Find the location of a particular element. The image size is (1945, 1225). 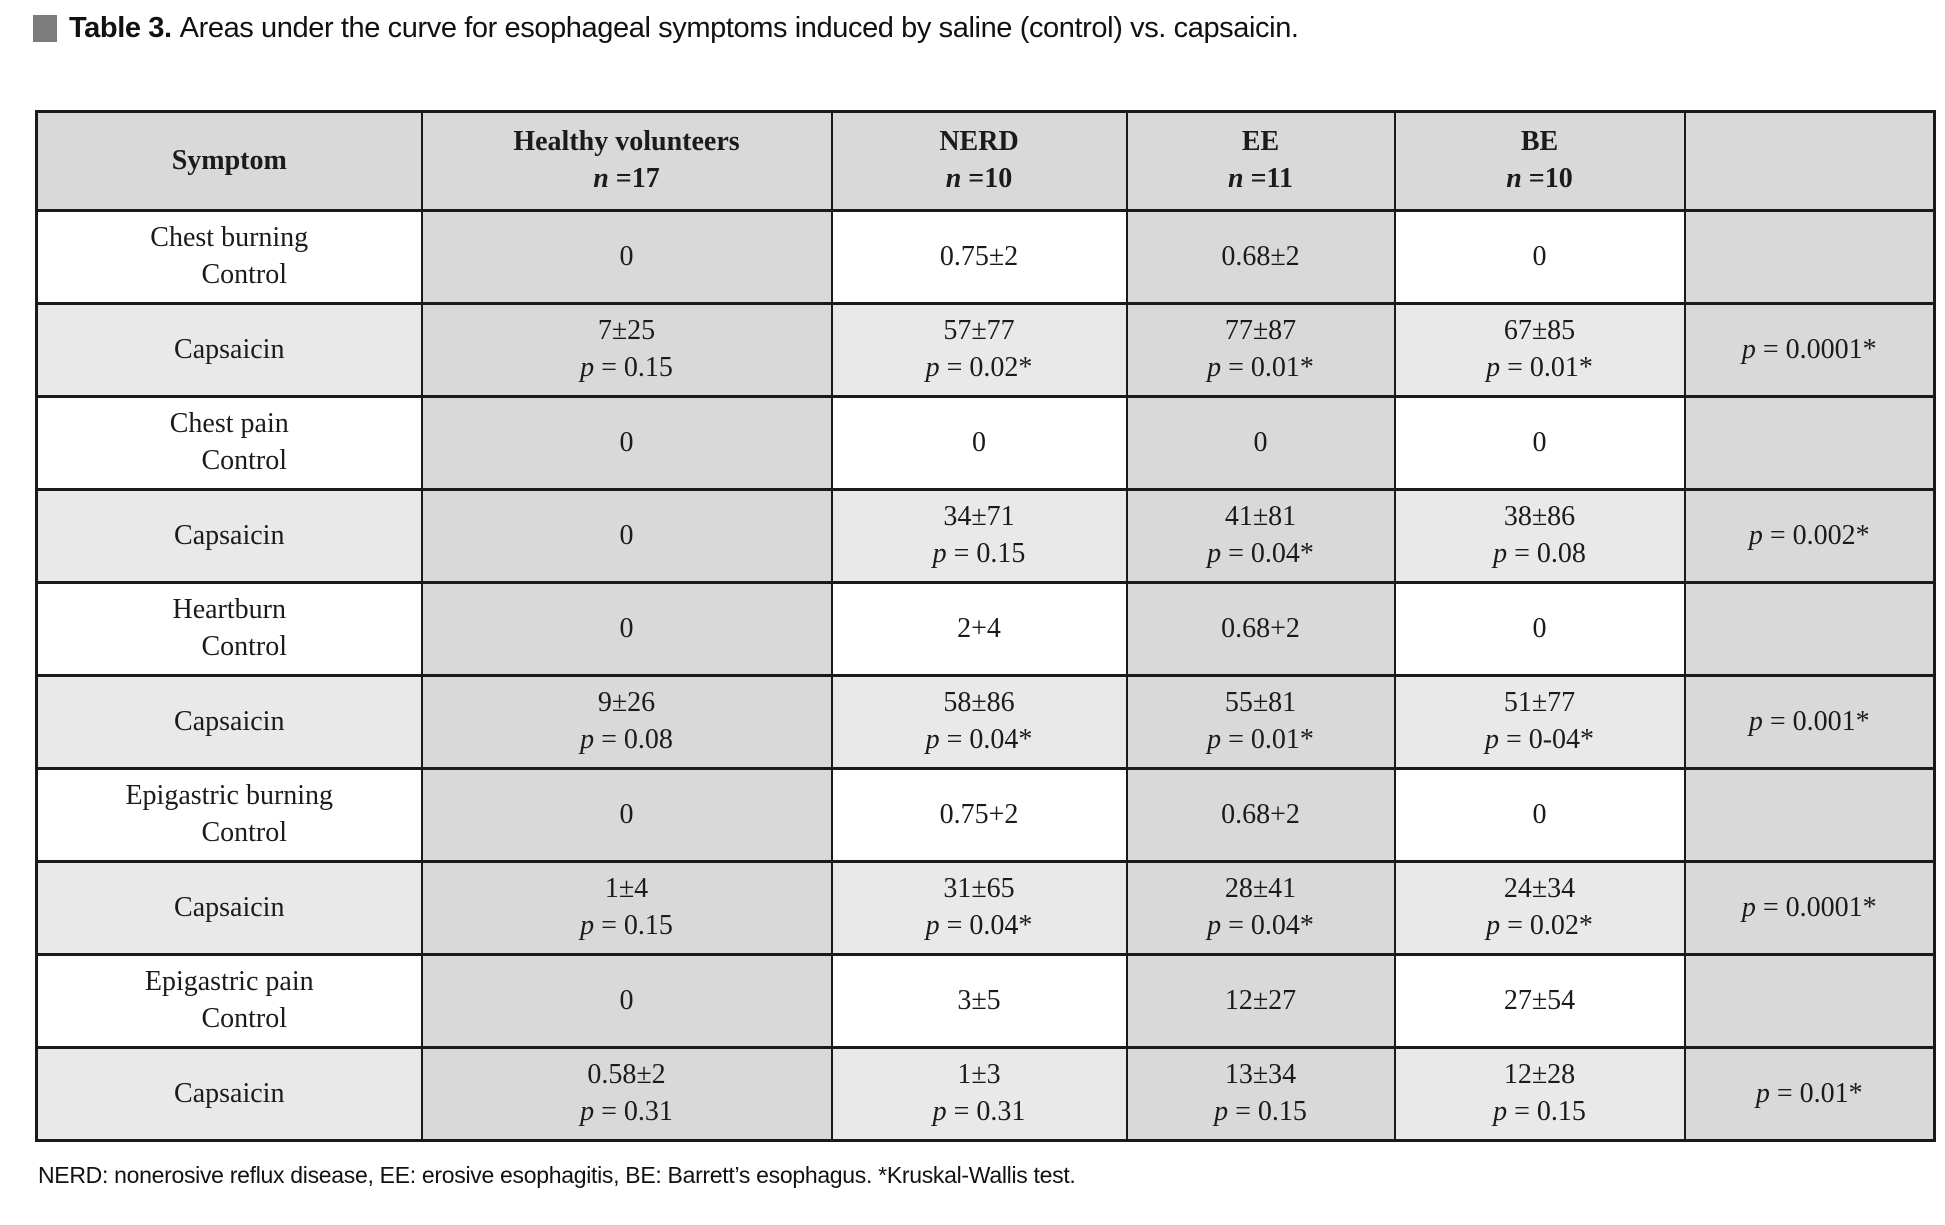

table-row: Chest burning Control 0 0.75±2 0.68±2 0 is located at coordinates (985, 257).